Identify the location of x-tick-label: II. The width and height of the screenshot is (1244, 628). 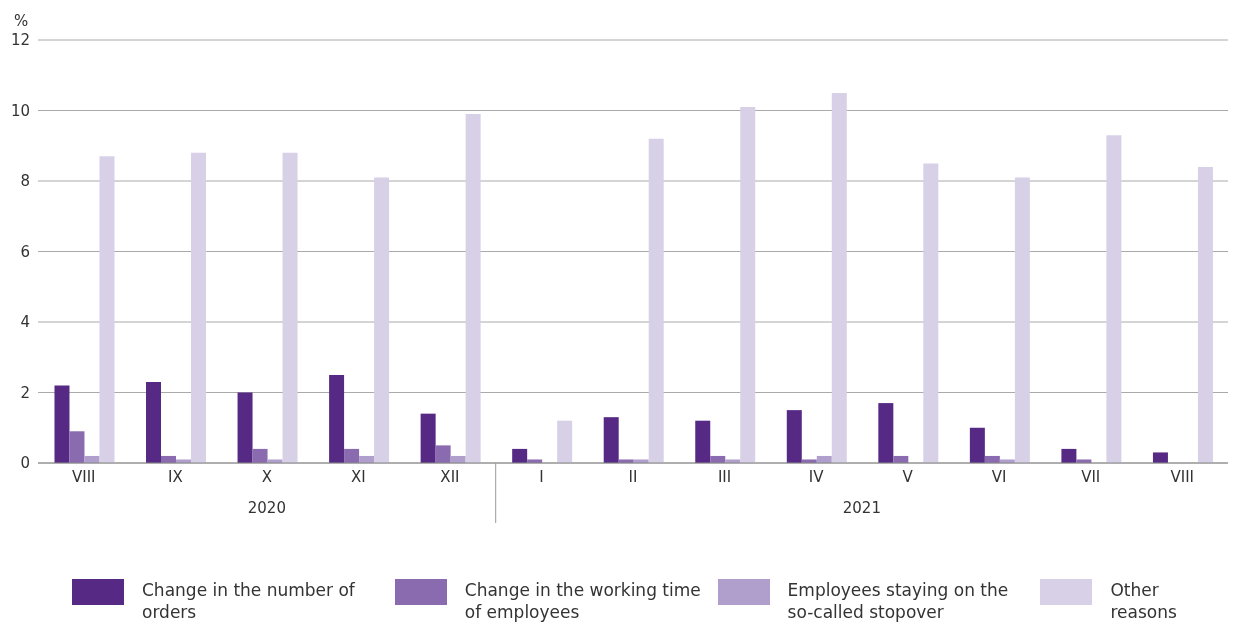
(633, 476).